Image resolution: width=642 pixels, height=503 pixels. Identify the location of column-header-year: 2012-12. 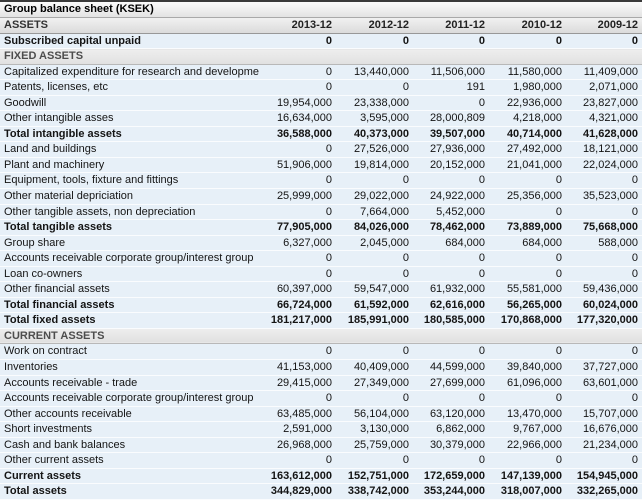
(374, 26).